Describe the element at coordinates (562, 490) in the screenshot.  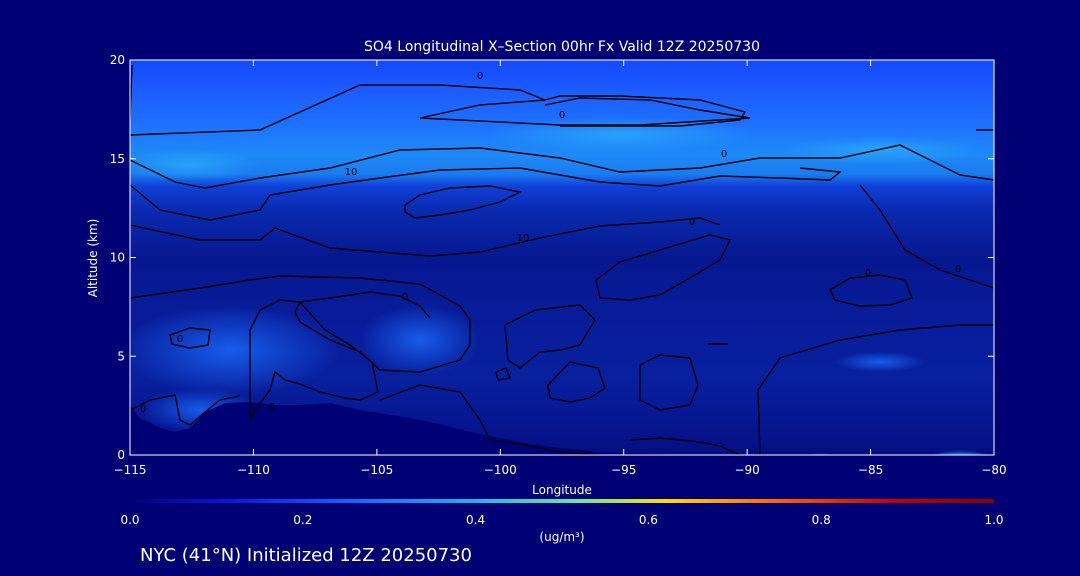
I see `x-axis-label: Longitude` at that location.